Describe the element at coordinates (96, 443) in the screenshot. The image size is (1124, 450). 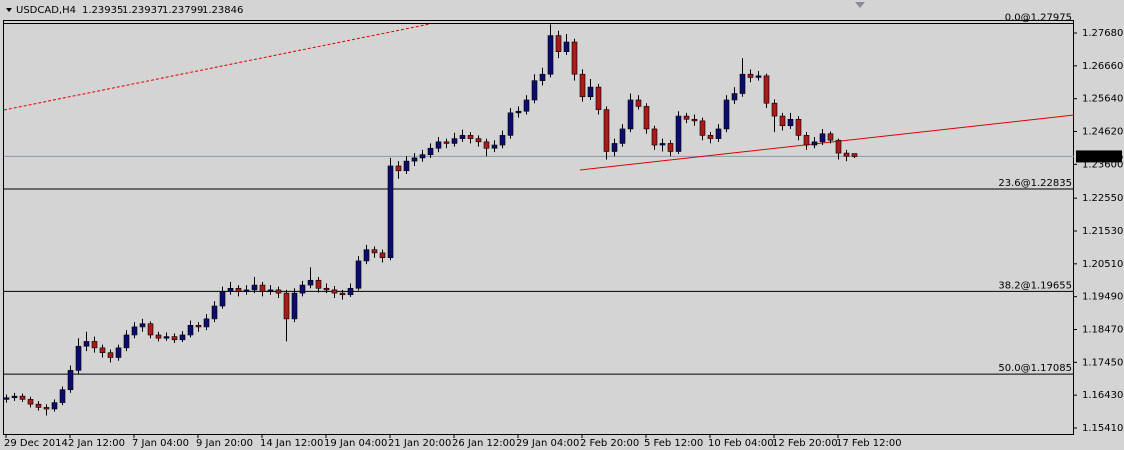
I see `x-tick-label: 2 Jan 12:00` at that location.